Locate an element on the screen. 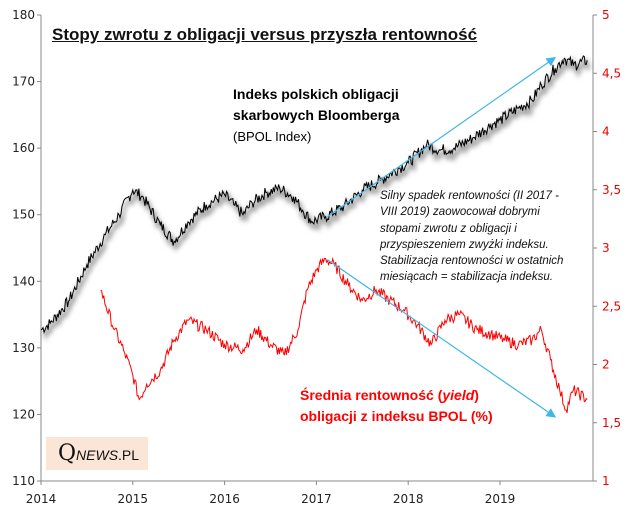 The height and width of the screenshot is (518, 627). x-tick-label: 2014 is located at coordinates (41, 499).